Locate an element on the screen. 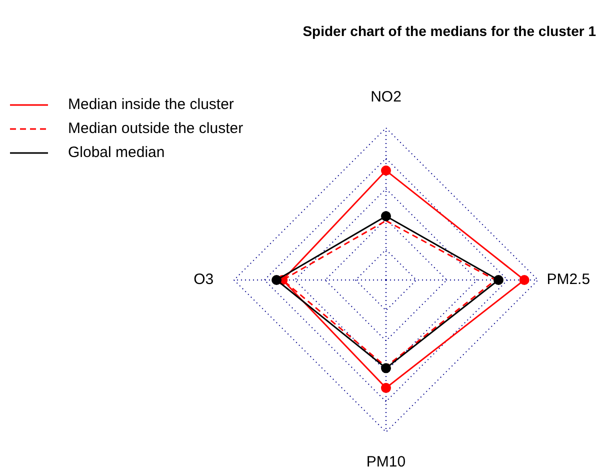  spoke-label: PM2.5 is located at coordinates (568, 279).